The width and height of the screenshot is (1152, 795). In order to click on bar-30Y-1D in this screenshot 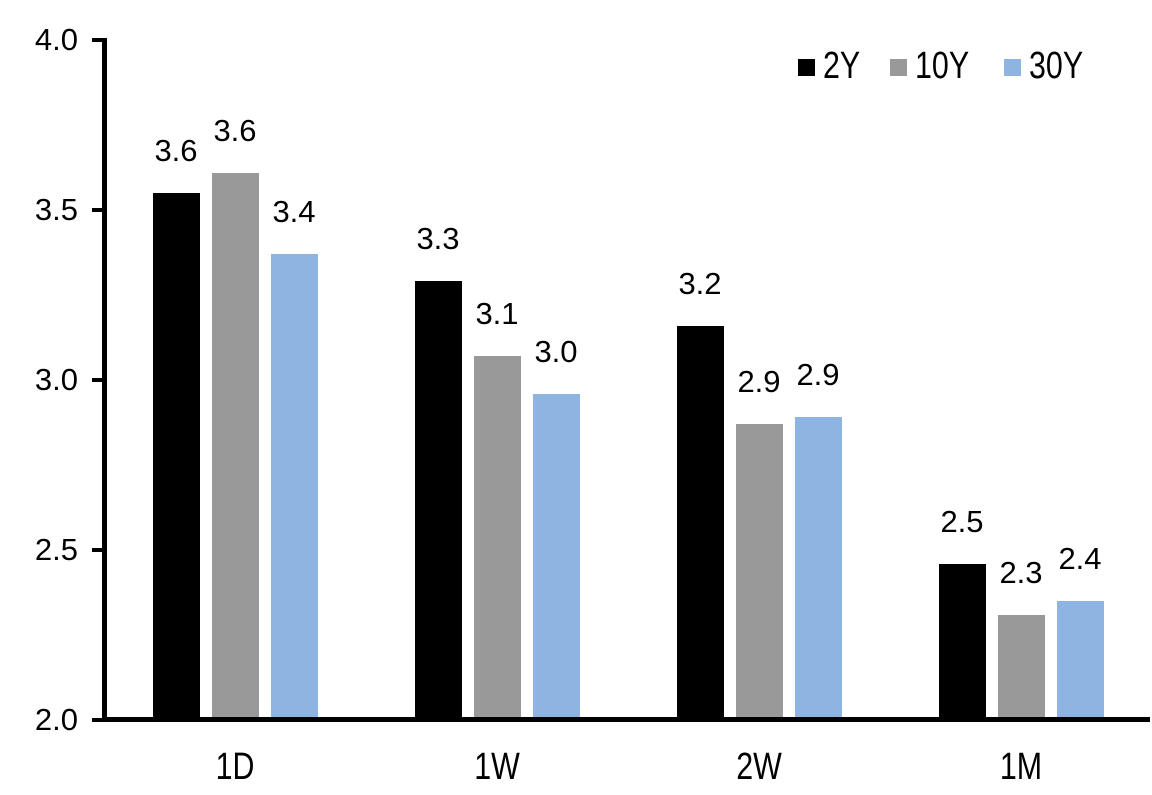, I will do `click(294, 487)`.